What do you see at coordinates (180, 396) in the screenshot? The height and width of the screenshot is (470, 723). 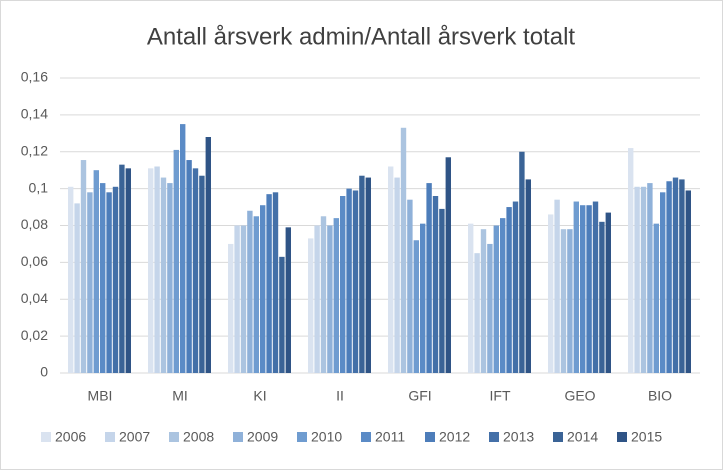 I see `x-tick-label: MI` at bounding box center [180, 396].